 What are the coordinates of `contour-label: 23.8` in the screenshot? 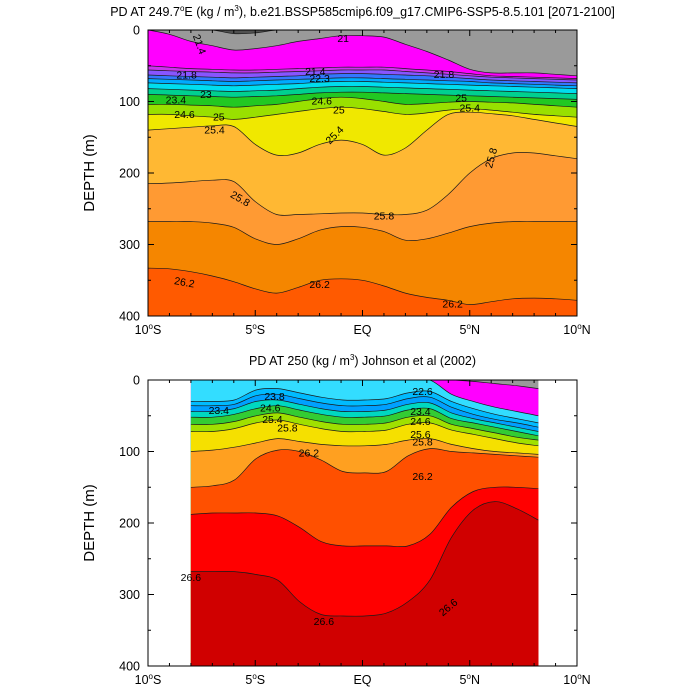 It's located at (274, 397).